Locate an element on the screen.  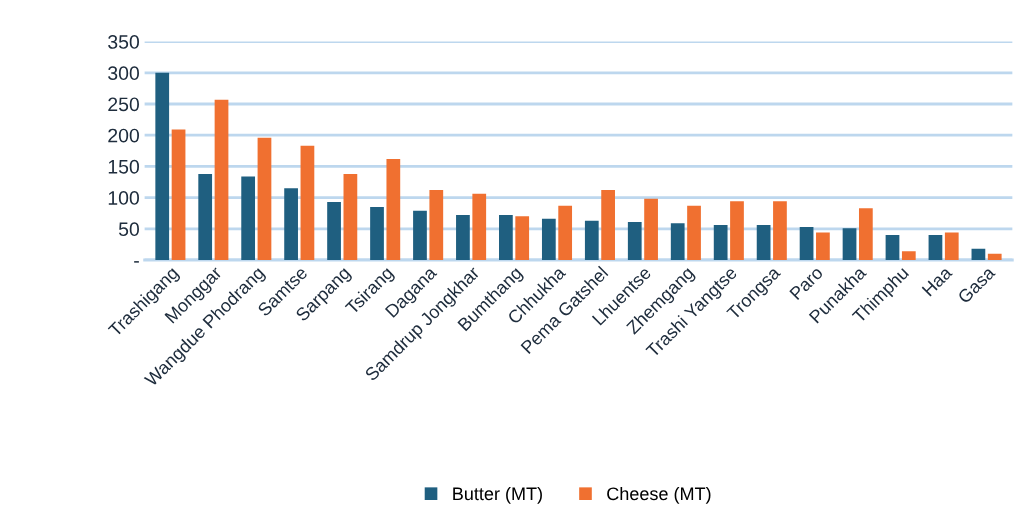
y-tick-label: 50 is located at coordinates (128, 229).